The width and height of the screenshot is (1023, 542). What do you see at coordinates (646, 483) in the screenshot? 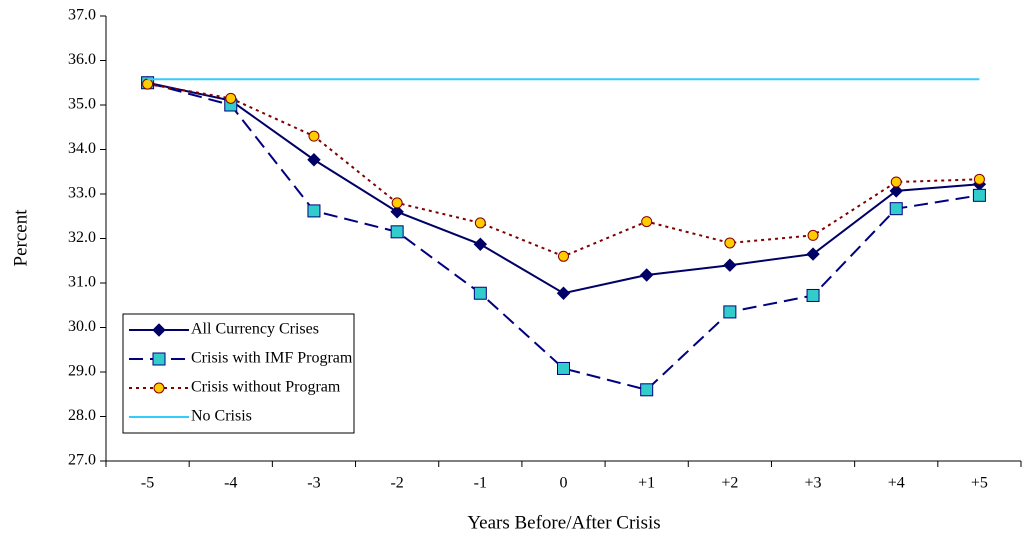
I see `x-tick-label: +1` at bounding box center [646, 483].